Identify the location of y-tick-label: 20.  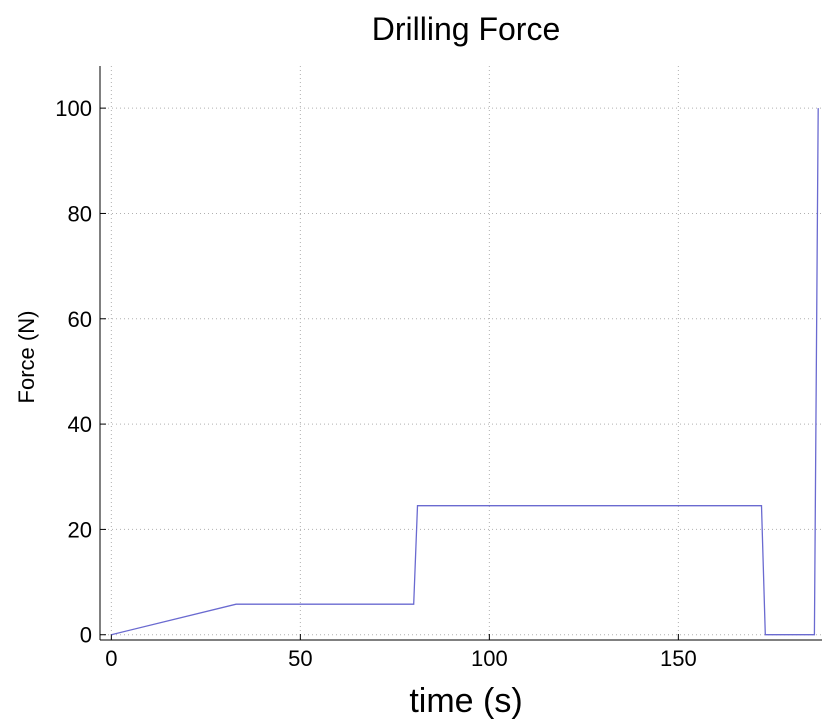
(80, 529).